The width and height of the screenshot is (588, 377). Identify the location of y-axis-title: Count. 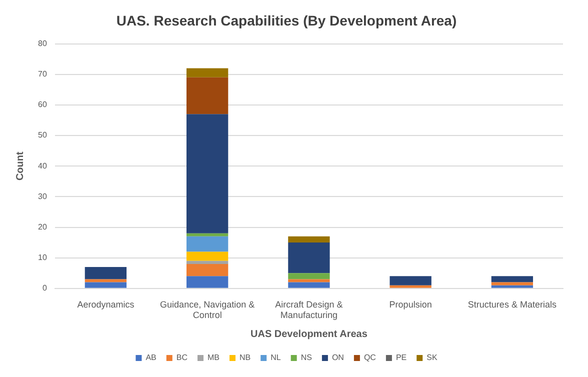
(20, 166).